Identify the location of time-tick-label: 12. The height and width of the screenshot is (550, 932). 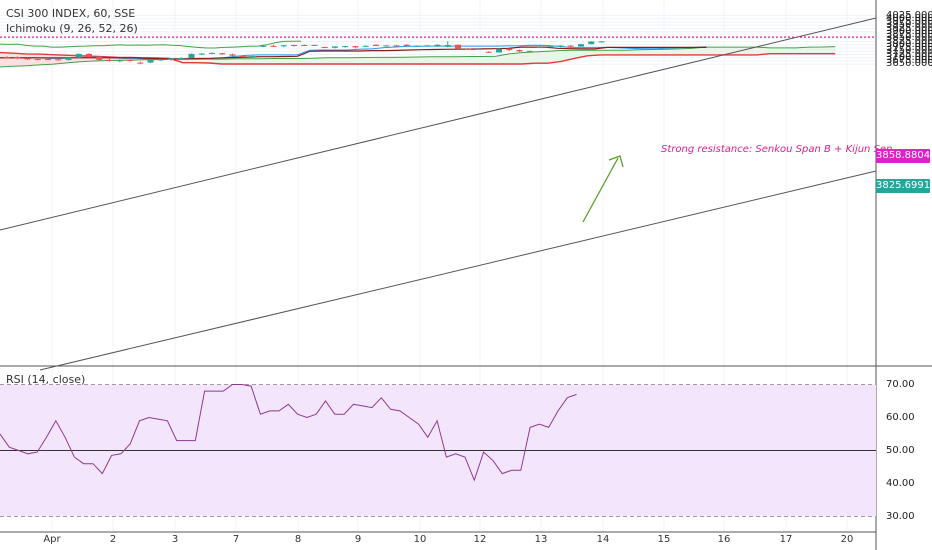
(480, 539).